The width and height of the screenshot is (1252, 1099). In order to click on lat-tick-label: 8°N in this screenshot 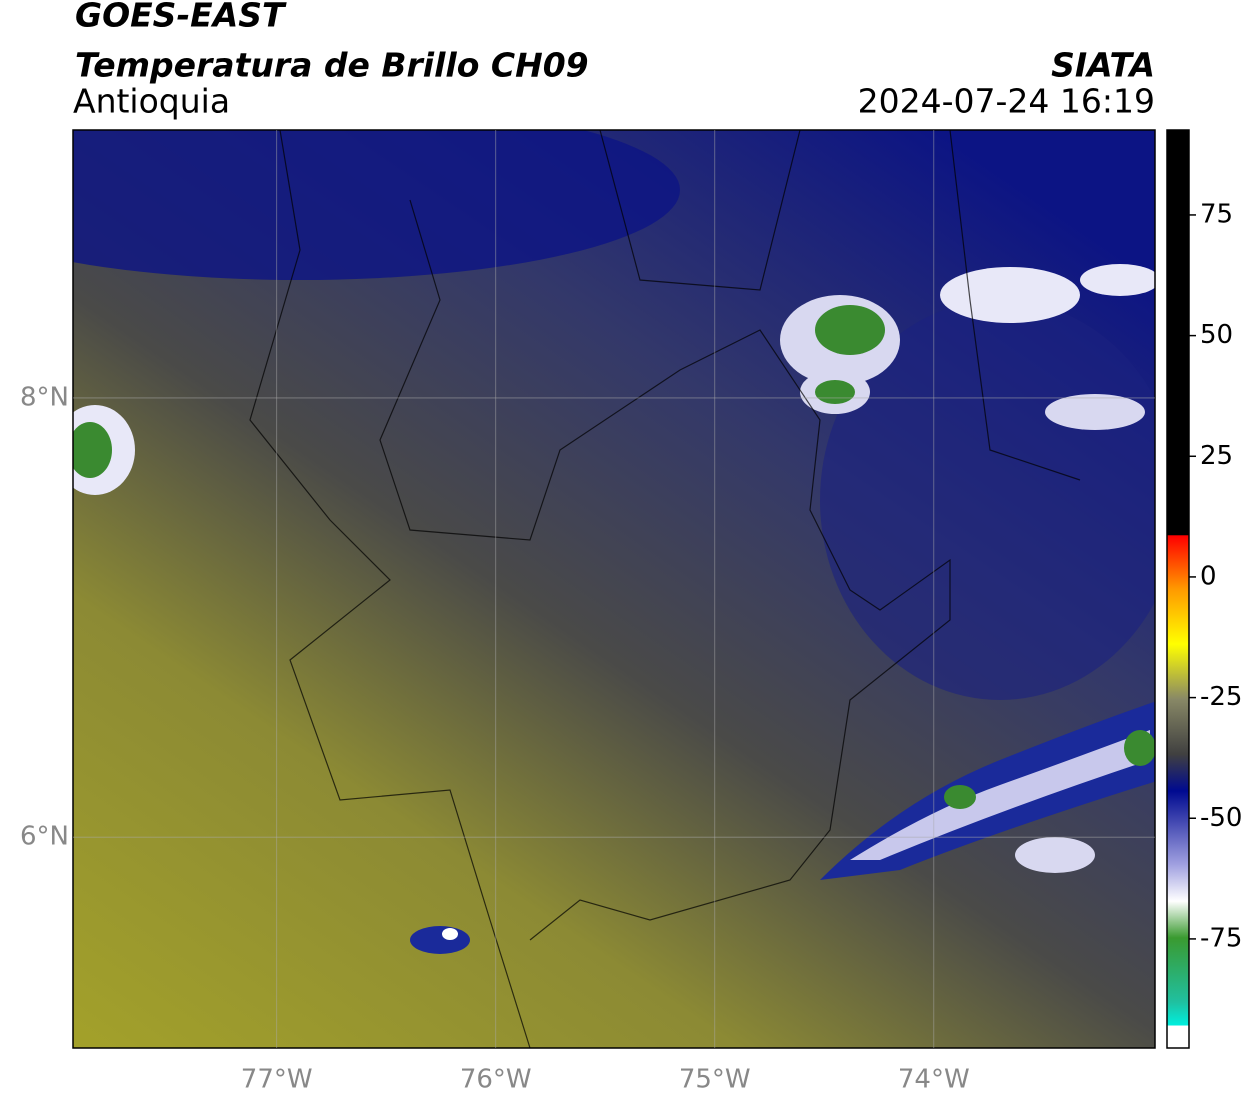, I will do `click(44, 397)`.